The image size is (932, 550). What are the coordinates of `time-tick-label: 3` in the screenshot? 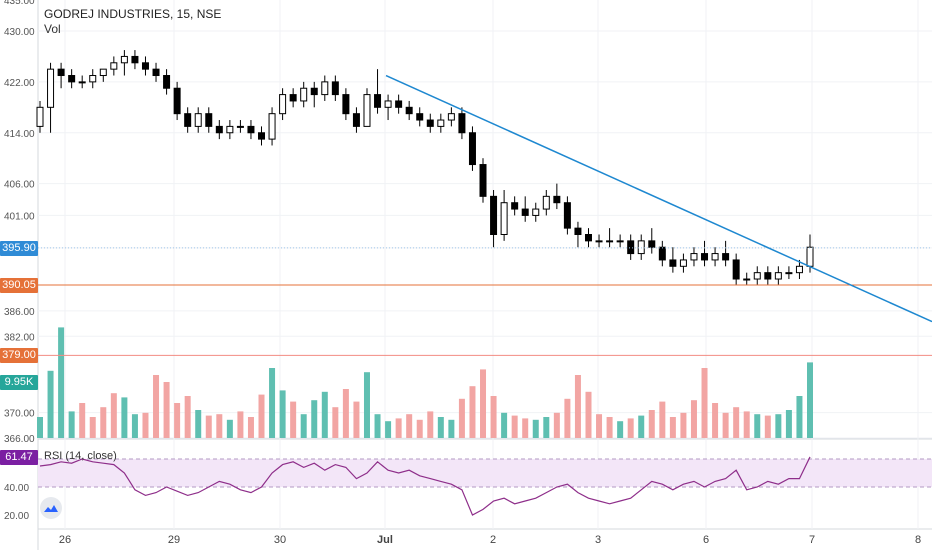 It's located at (598, 540).